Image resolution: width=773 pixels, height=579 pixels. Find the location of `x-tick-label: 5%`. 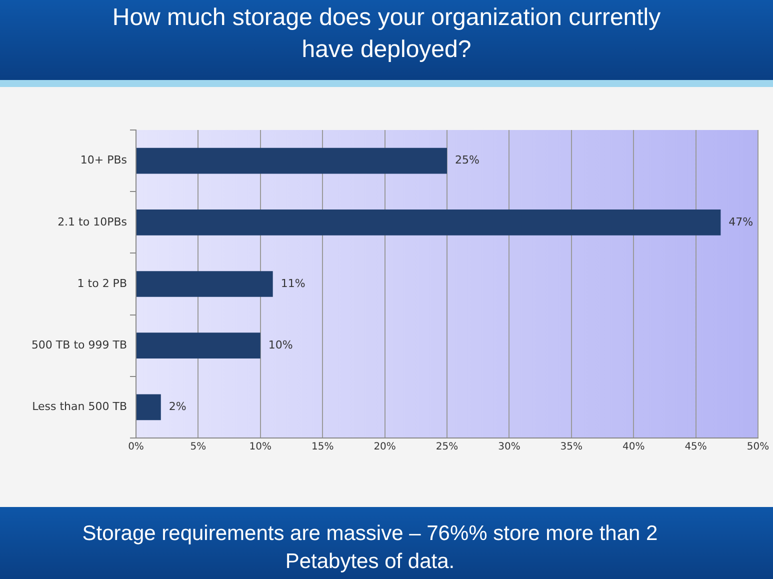

x-tick-label: 5% is located at coordinates (198, 447).